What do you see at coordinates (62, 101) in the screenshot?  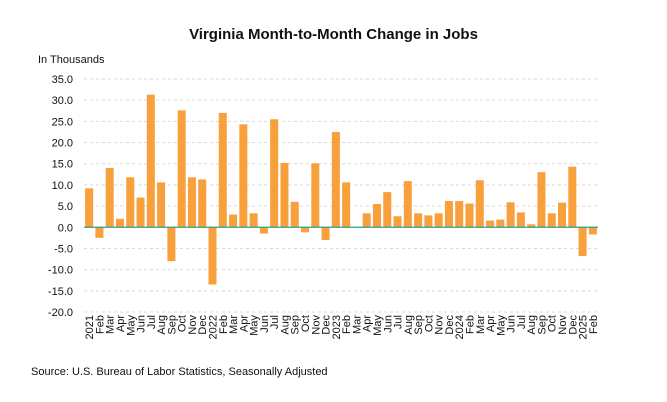 I see `y-tick-label: 30.0` at bounding box center [62, 101].